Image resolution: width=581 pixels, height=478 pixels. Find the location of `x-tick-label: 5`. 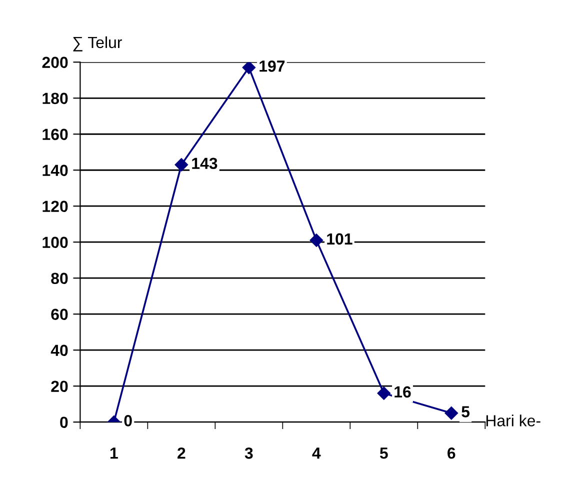

x-tick-label: 5 is located at coordinates (384, 453).